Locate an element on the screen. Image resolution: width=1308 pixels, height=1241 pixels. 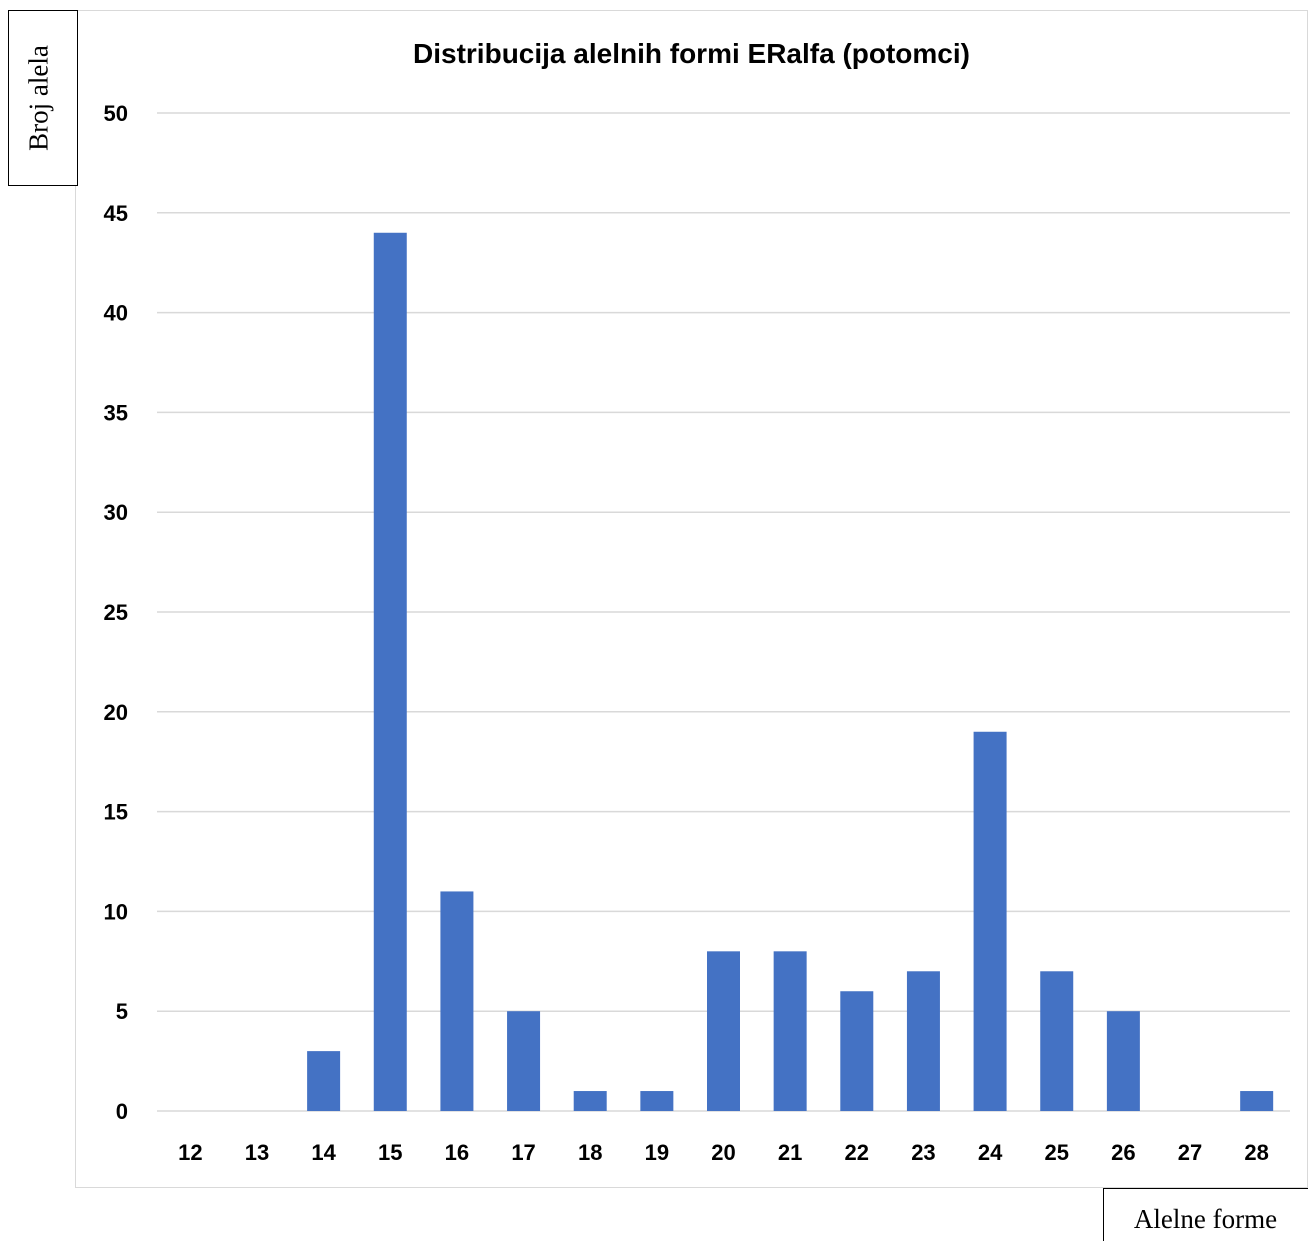
y-tick-label: 25 is located at coordinates (116, 612).